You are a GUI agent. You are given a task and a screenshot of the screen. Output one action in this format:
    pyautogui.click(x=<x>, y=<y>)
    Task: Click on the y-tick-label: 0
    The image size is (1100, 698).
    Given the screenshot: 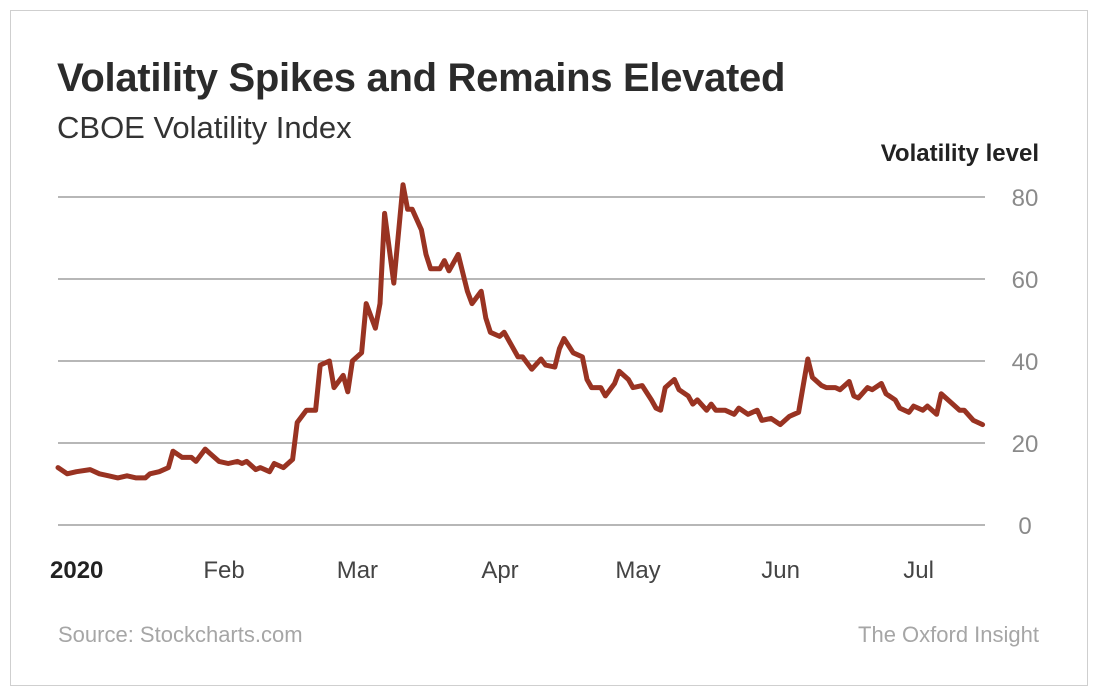 What is the action you would take?
    pyautogui.click(x=1024, y=526)
    